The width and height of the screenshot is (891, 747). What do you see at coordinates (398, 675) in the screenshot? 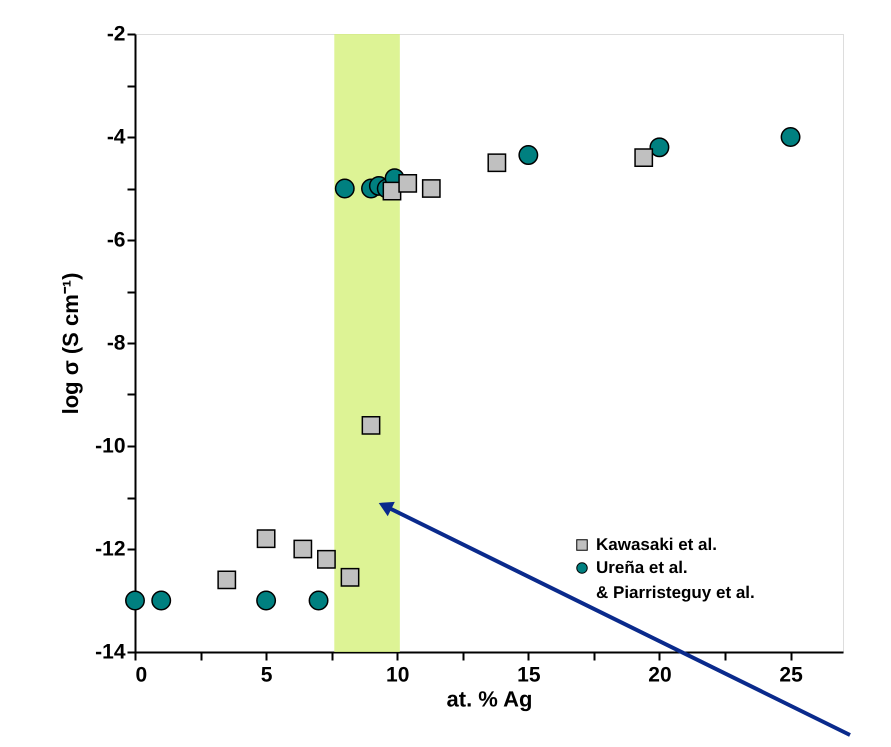
I see `x-tick-label: 10` at bounding box center [398, 675].